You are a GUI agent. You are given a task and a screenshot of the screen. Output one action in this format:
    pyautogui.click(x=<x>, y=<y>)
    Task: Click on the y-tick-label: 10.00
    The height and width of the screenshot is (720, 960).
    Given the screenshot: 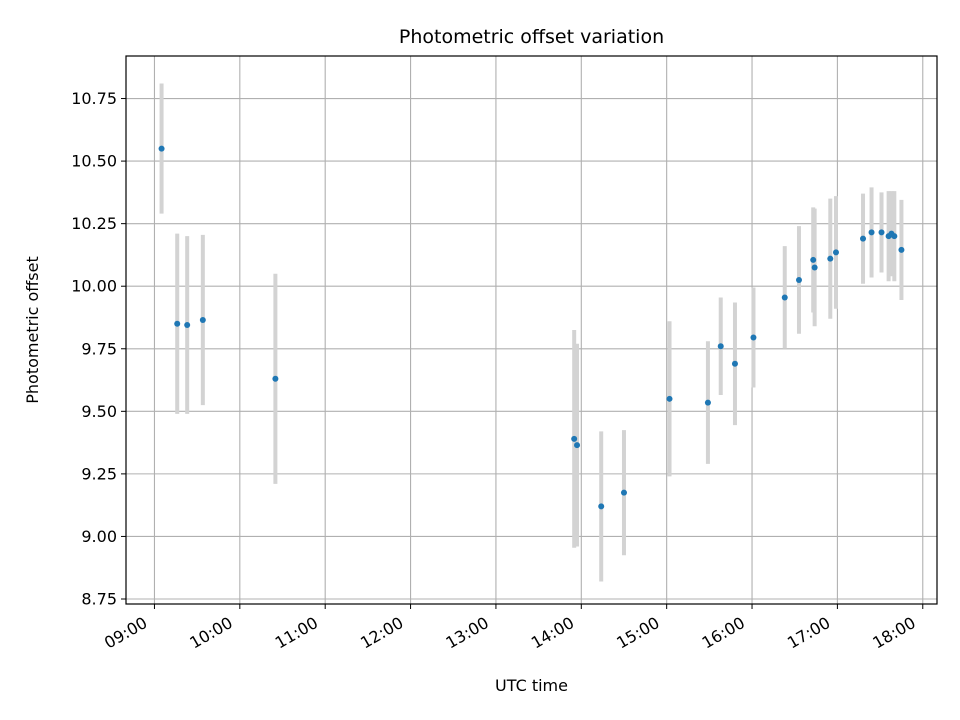 What is the action you would take?
    pyautogui.click(x=94, y=286)
    